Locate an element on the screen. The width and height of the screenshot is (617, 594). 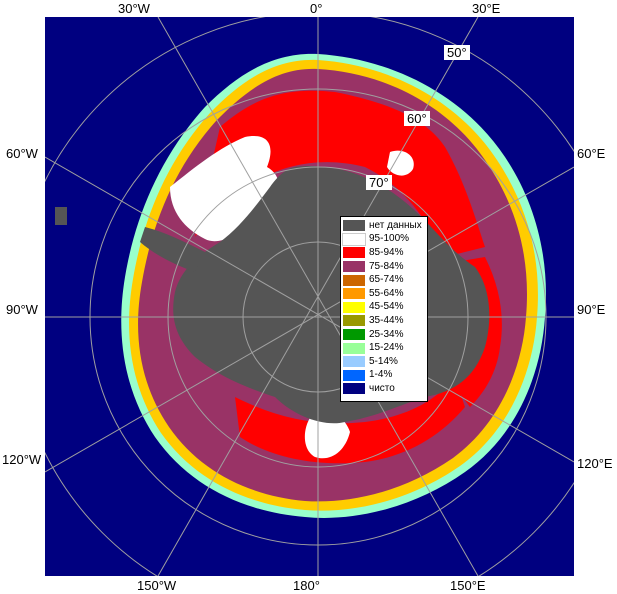
lon-label-top-2: 30°E is located at coordinates (486, 8).